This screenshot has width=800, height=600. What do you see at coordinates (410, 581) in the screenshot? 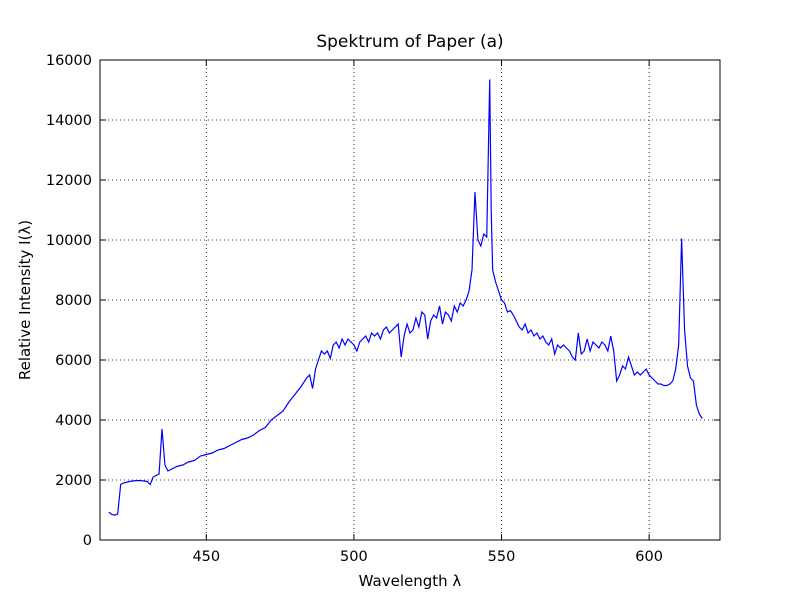
I see `x-axis-label: Wavelength λ` at bounding box center [410, 581].